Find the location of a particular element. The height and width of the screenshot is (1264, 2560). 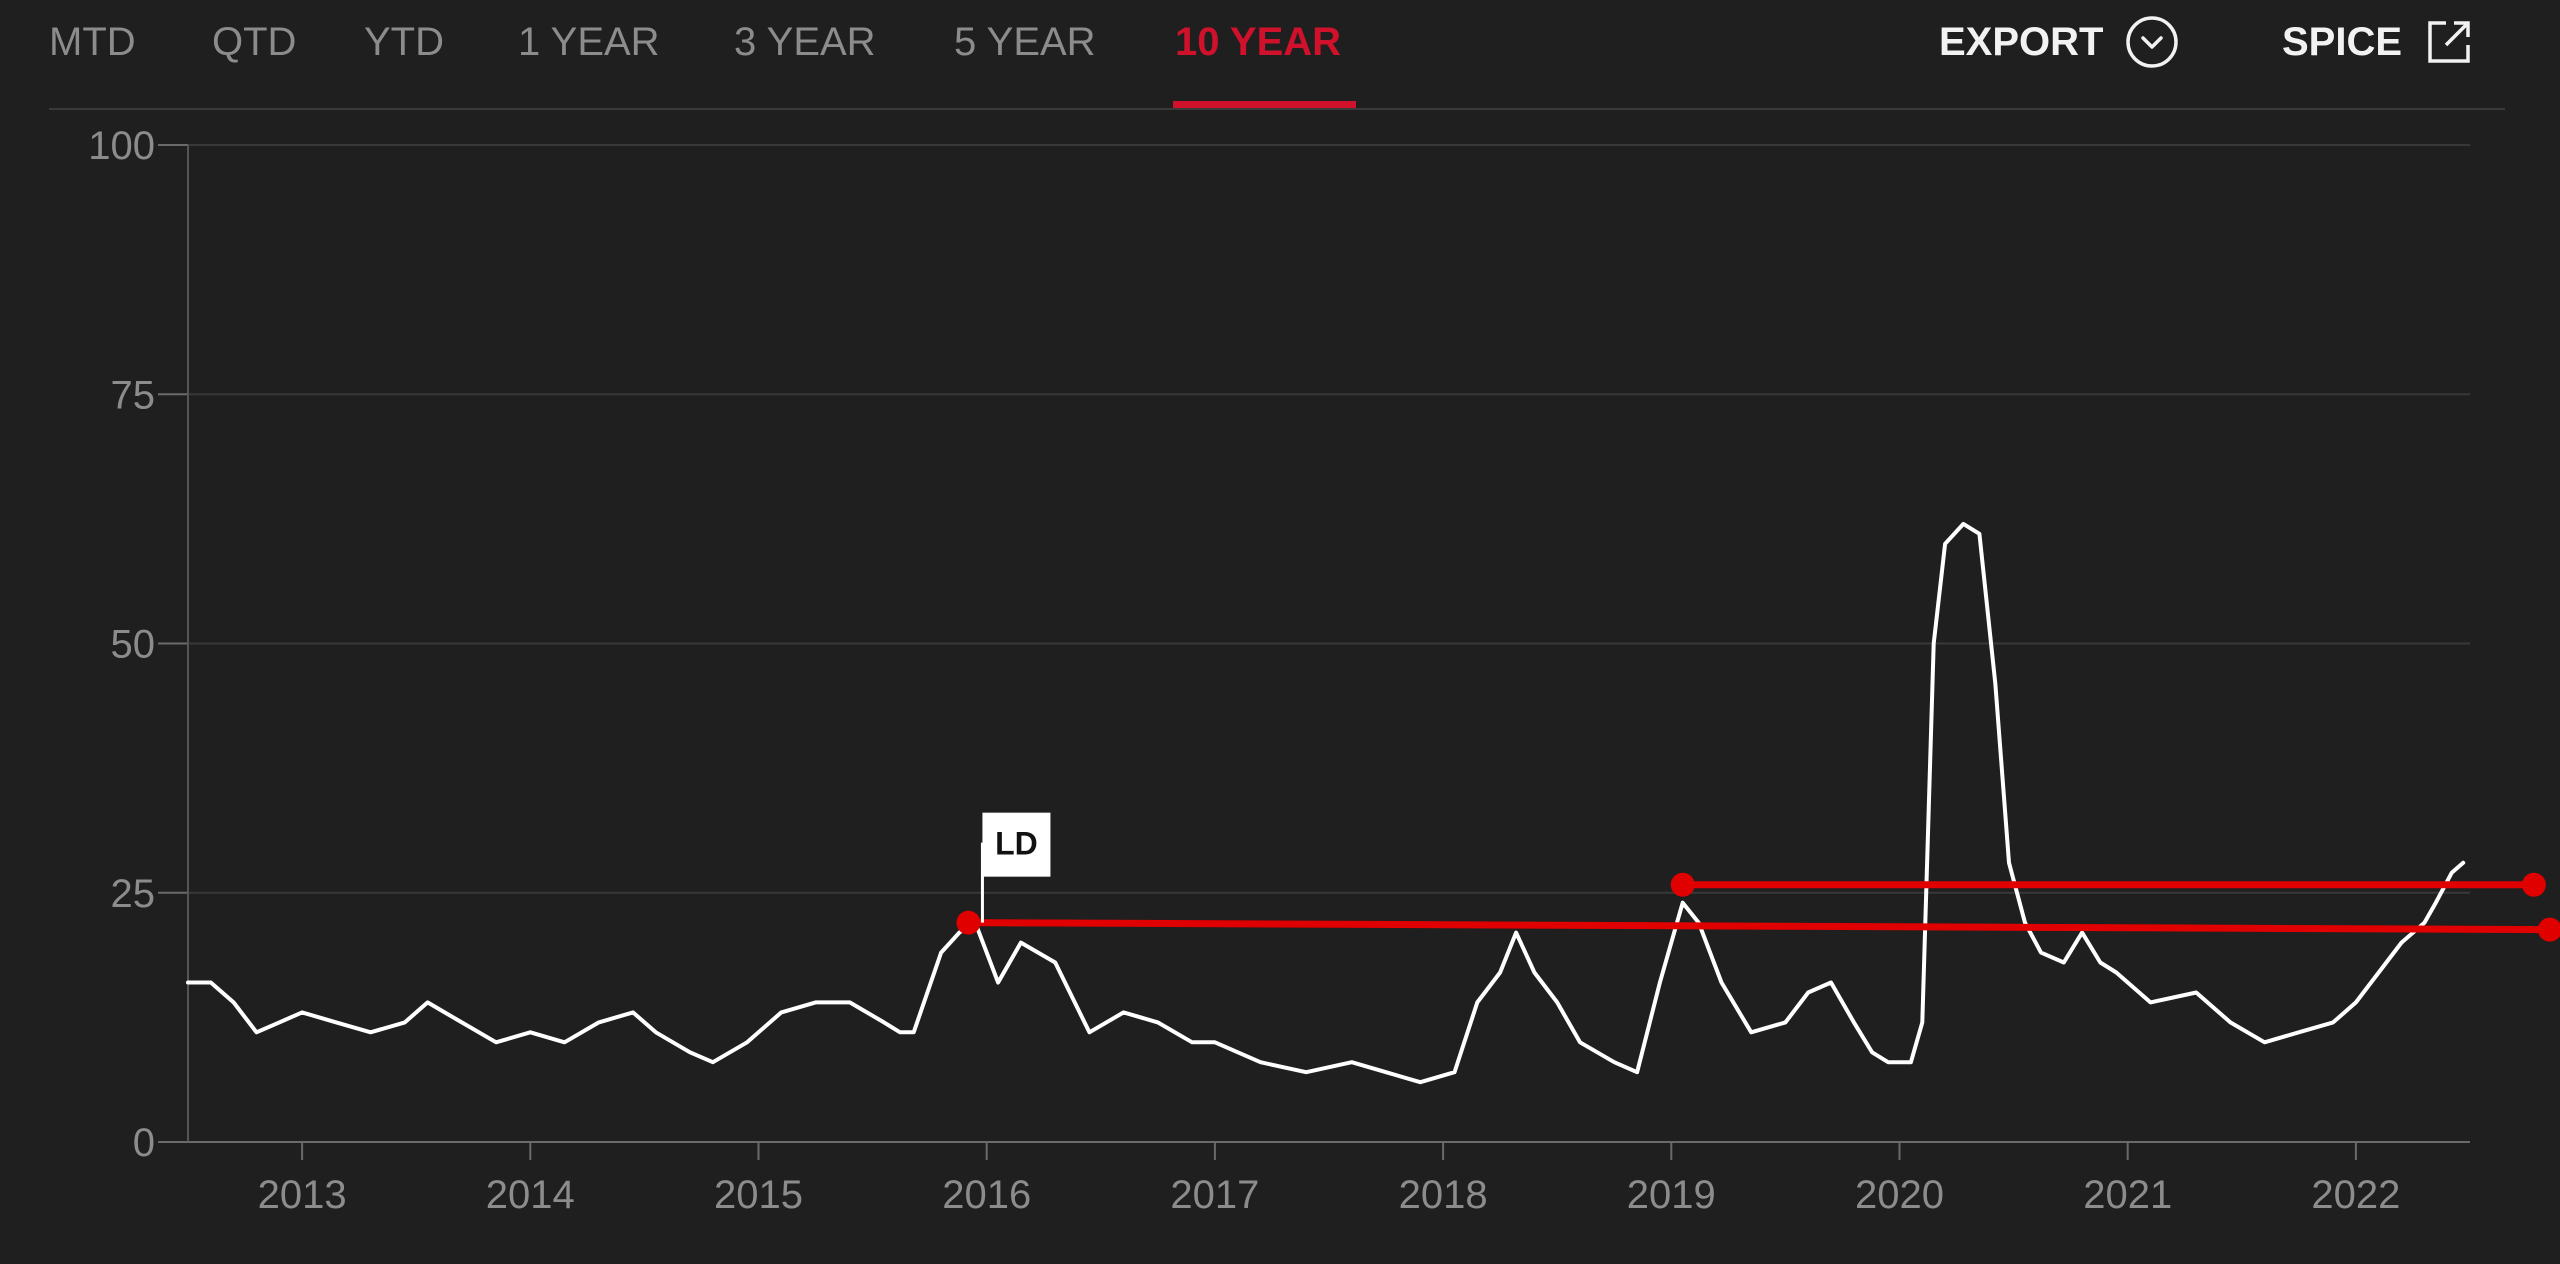

y-tick-label: 100 is located at coordinates (121, 146).